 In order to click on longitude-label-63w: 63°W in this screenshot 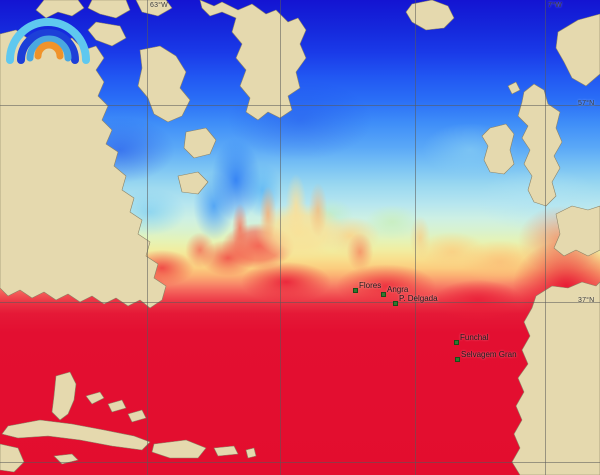, I will do `click(159, 5)`.